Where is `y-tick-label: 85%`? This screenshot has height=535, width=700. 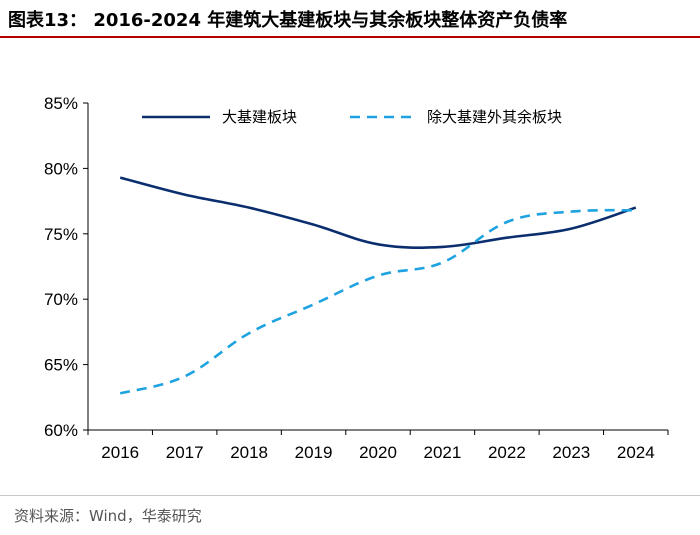 y-tick-label: 85% is located at coordinates (61, 103).